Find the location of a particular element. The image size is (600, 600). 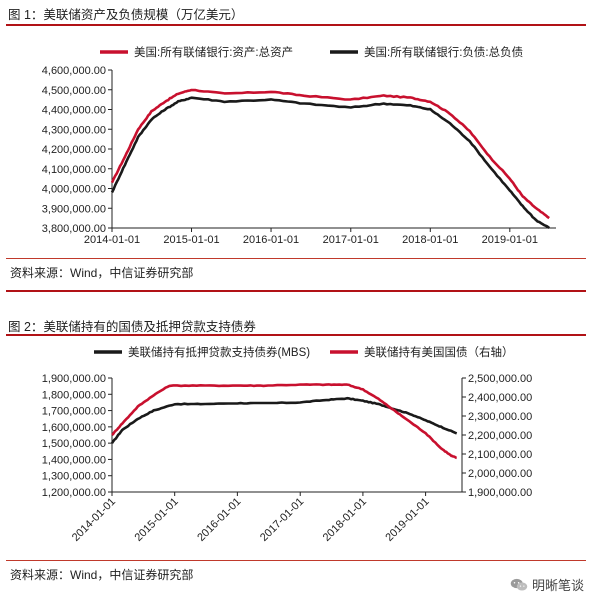

figure2-bottom-rule is located at coordinates (296, 560).